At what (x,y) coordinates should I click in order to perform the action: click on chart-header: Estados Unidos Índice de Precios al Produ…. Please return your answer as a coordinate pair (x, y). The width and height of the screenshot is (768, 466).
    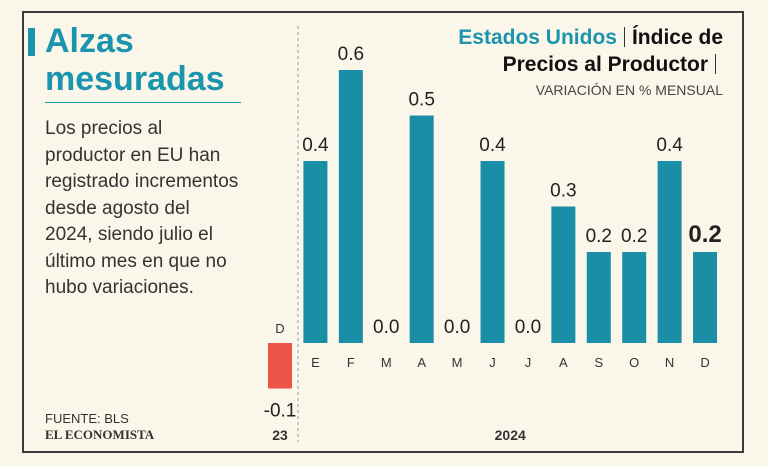
    Looking at the image, I should click on (578, 51).